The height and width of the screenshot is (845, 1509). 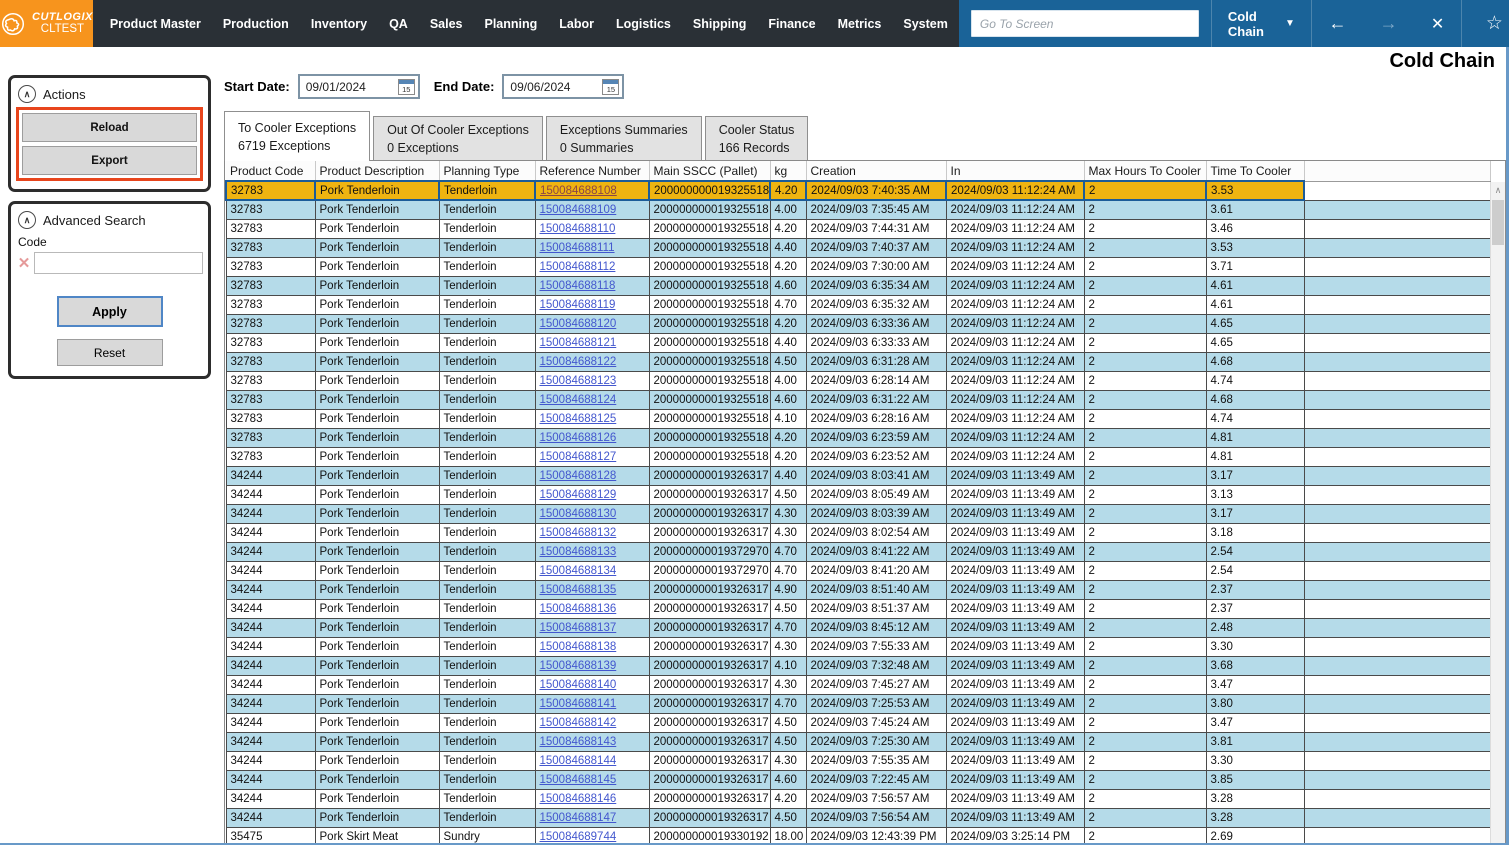 I want to click on reference-number-link: 150084688127, so click(x=578, y=456).